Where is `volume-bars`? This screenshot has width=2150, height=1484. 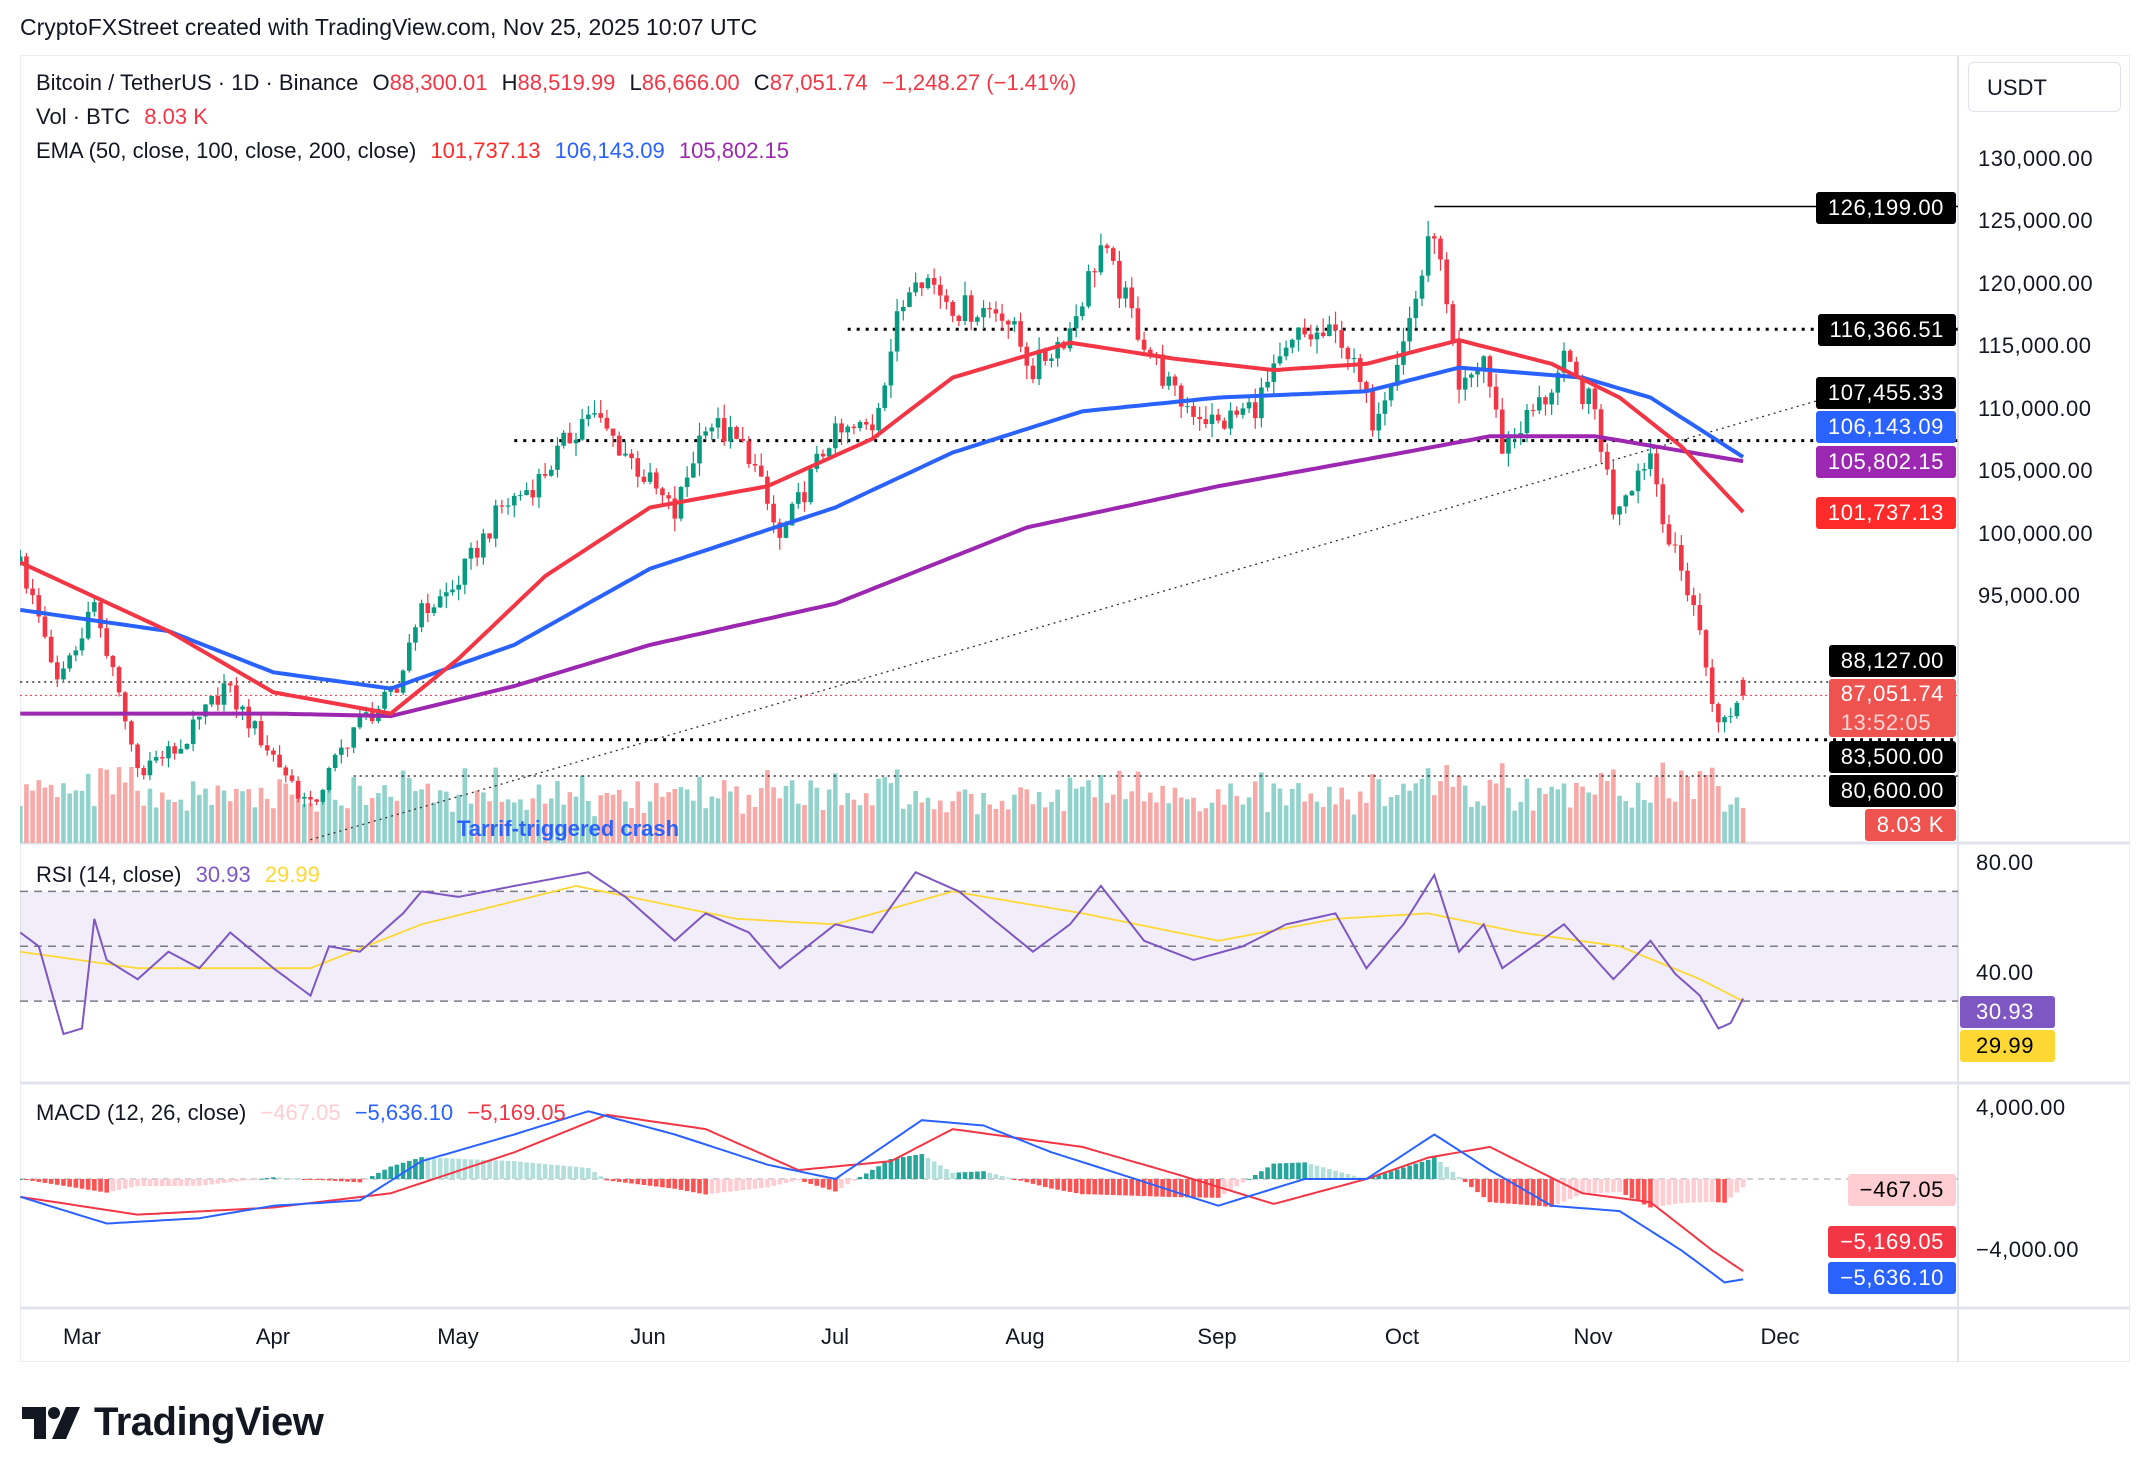 volume-bars is located at coordinates (883, 802).